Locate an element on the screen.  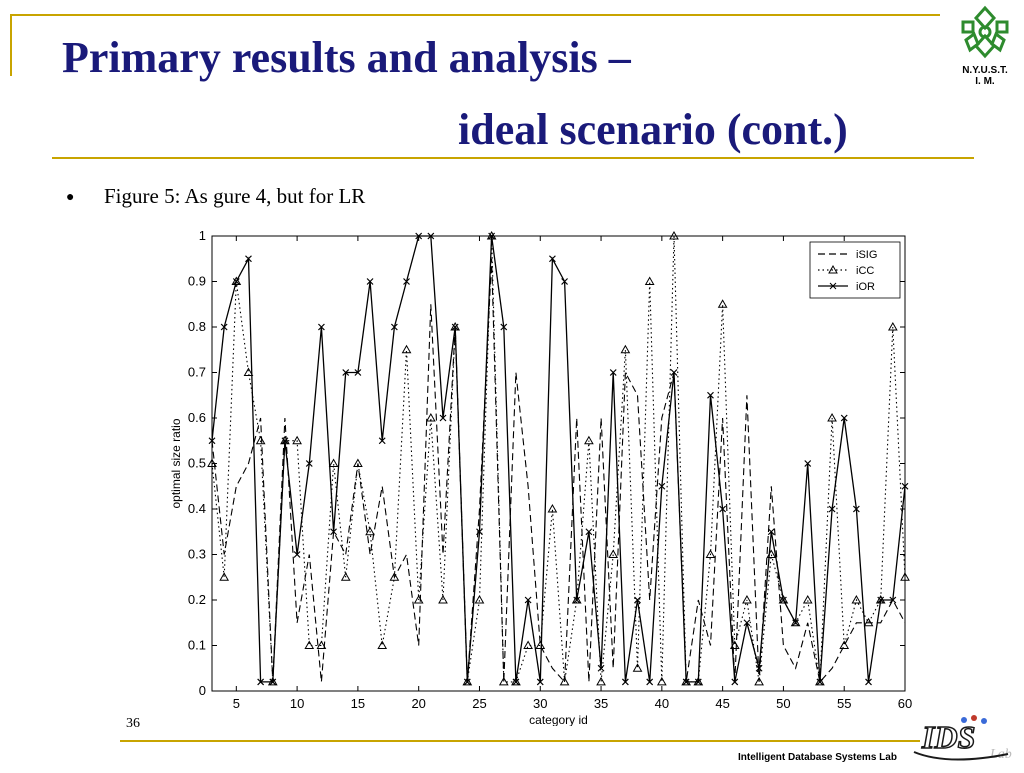
title-bottom-rule is located at coordinates (513, 158).